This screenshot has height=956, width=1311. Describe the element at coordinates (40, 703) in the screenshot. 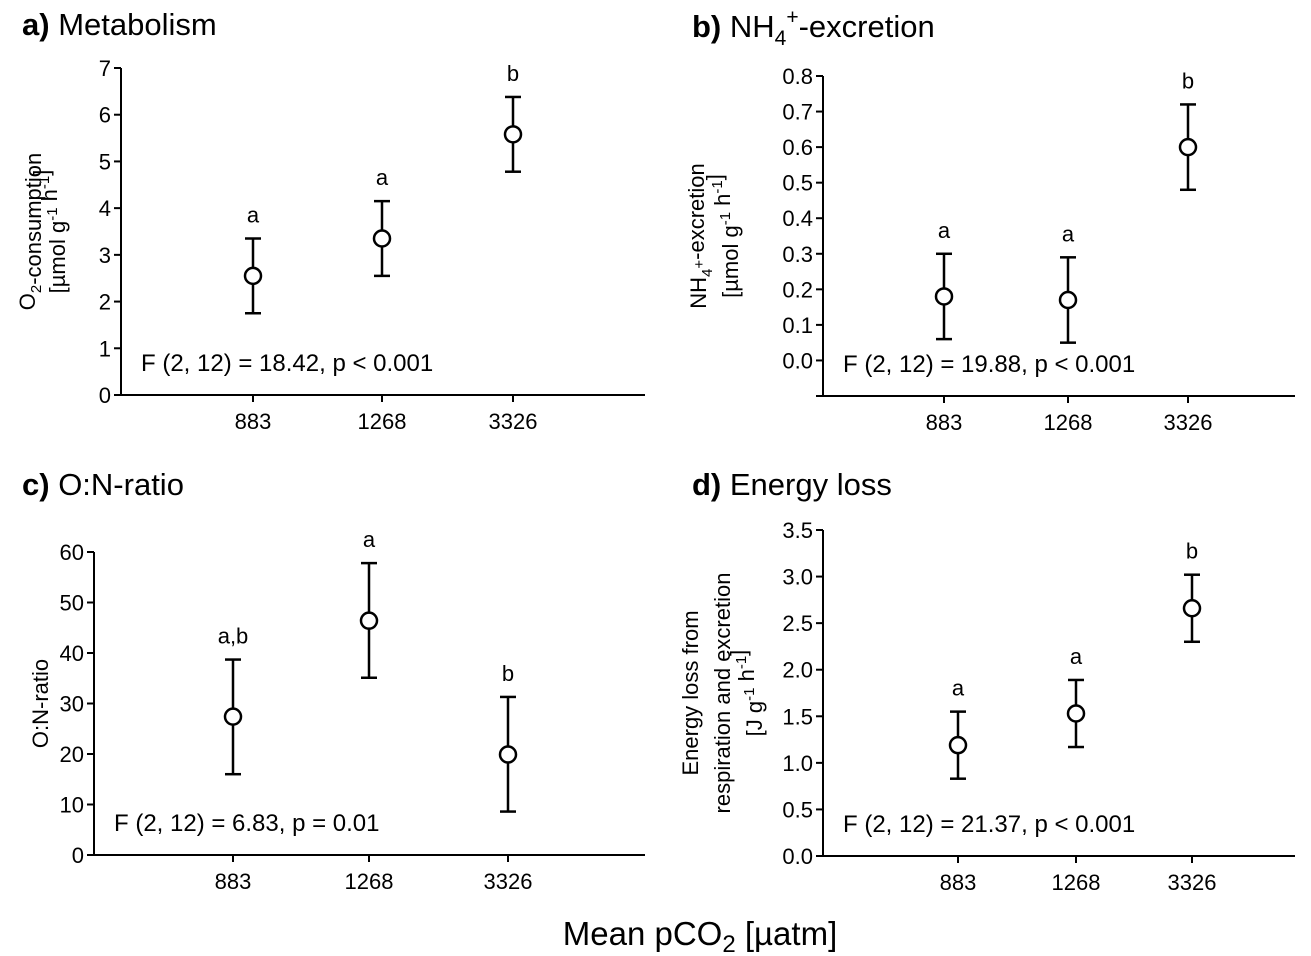

I see `y-axis-label: O:N-ratio` at that location.